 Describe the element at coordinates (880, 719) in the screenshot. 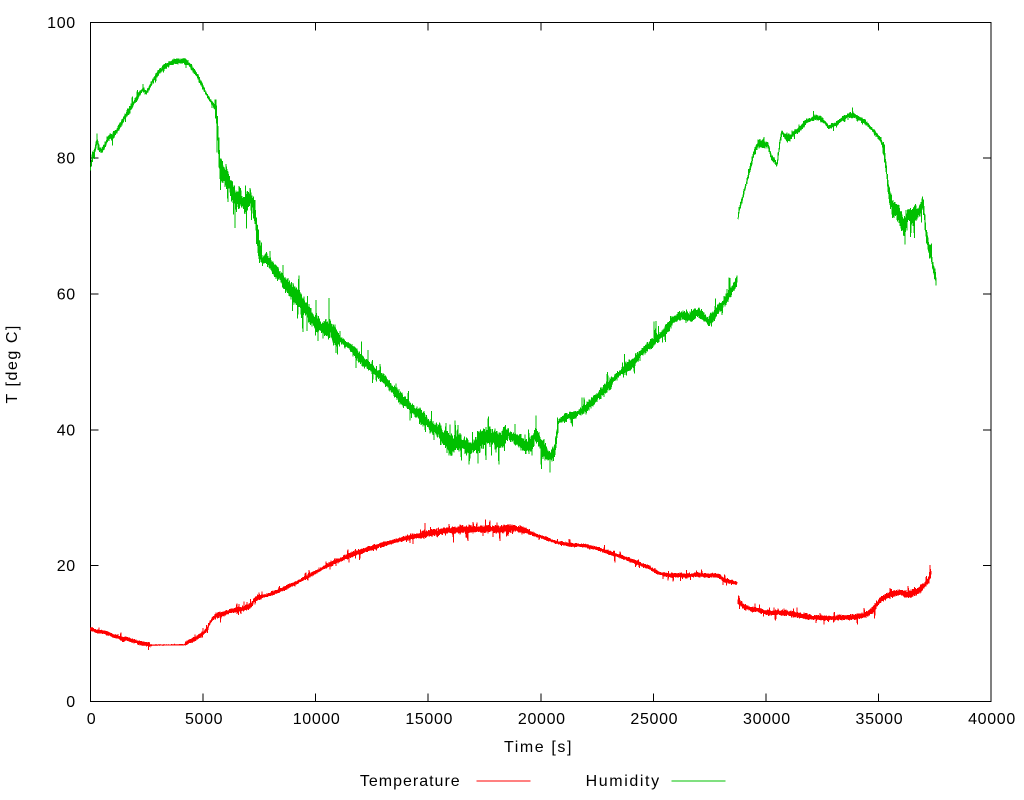

I see `svg-text: 35000` at that location.